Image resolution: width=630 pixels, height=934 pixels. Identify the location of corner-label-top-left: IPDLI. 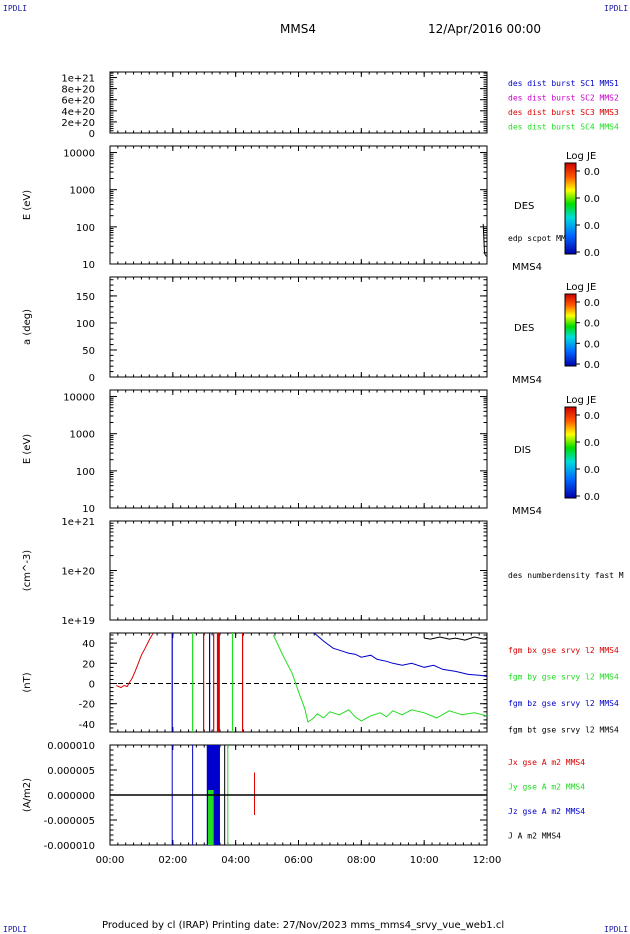
(15, 8).